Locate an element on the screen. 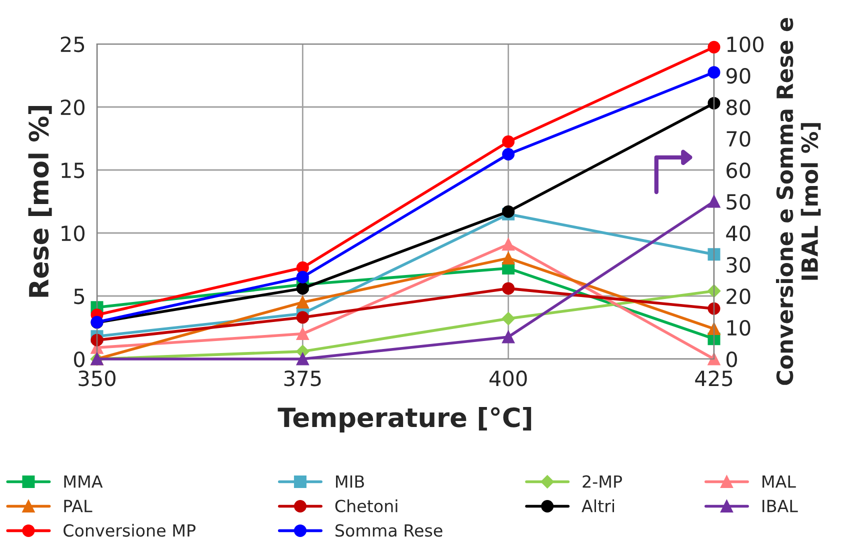 This screenshot has width=857, height=555. y2-tick-label: 100 is located at coordinates (745, 44).